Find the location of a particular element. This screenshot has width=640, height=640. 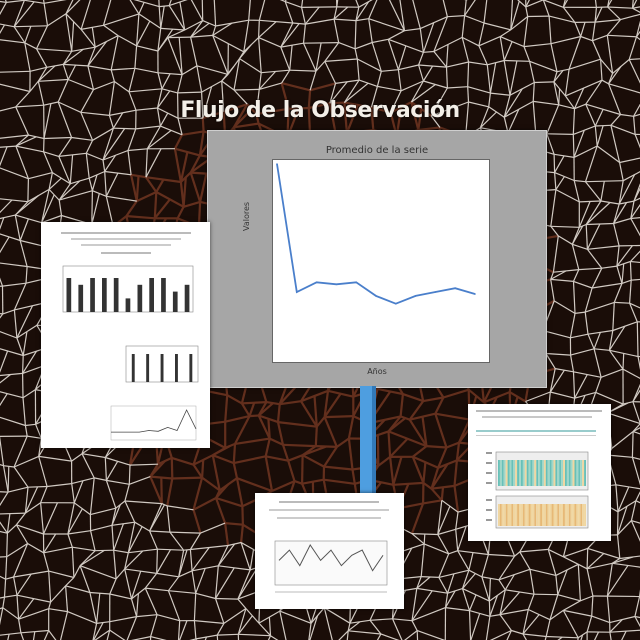

right-report-panel is located at coordinates (539, 472).